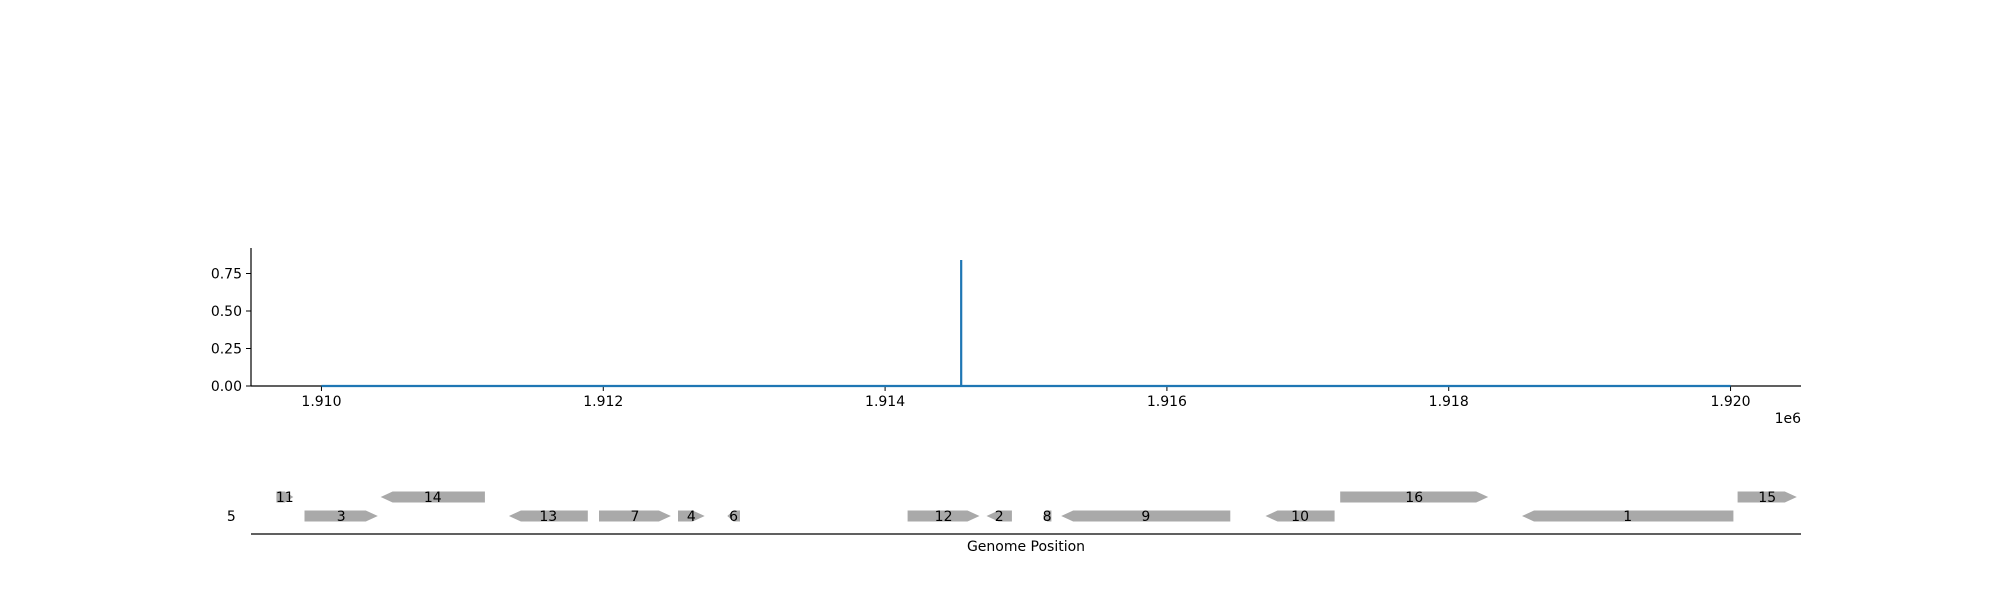 The image size is (2000, 600). I want to click on gene-feature-label: 13, so click(548, 517).